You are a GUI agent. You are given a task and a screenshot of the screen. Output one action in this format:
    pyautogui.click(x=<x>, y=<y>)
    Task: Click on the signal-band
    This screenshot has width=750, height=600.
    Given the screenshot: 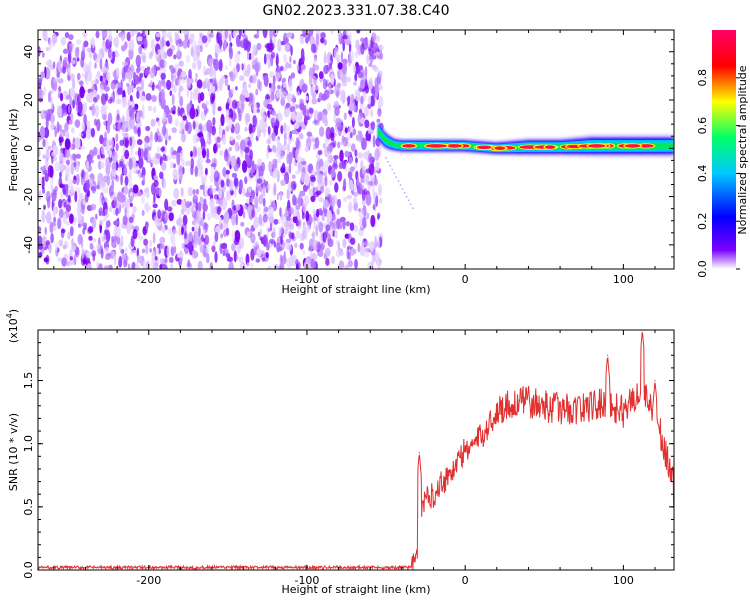 What is the action you would take?
    pyautogui.click(x=526, y=138)
    